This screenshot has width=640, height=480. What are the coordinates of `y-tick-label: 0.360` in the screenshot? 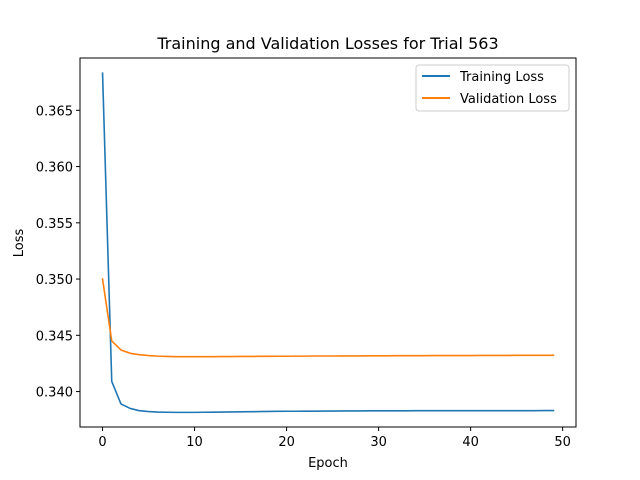 It's located at (54, 168).